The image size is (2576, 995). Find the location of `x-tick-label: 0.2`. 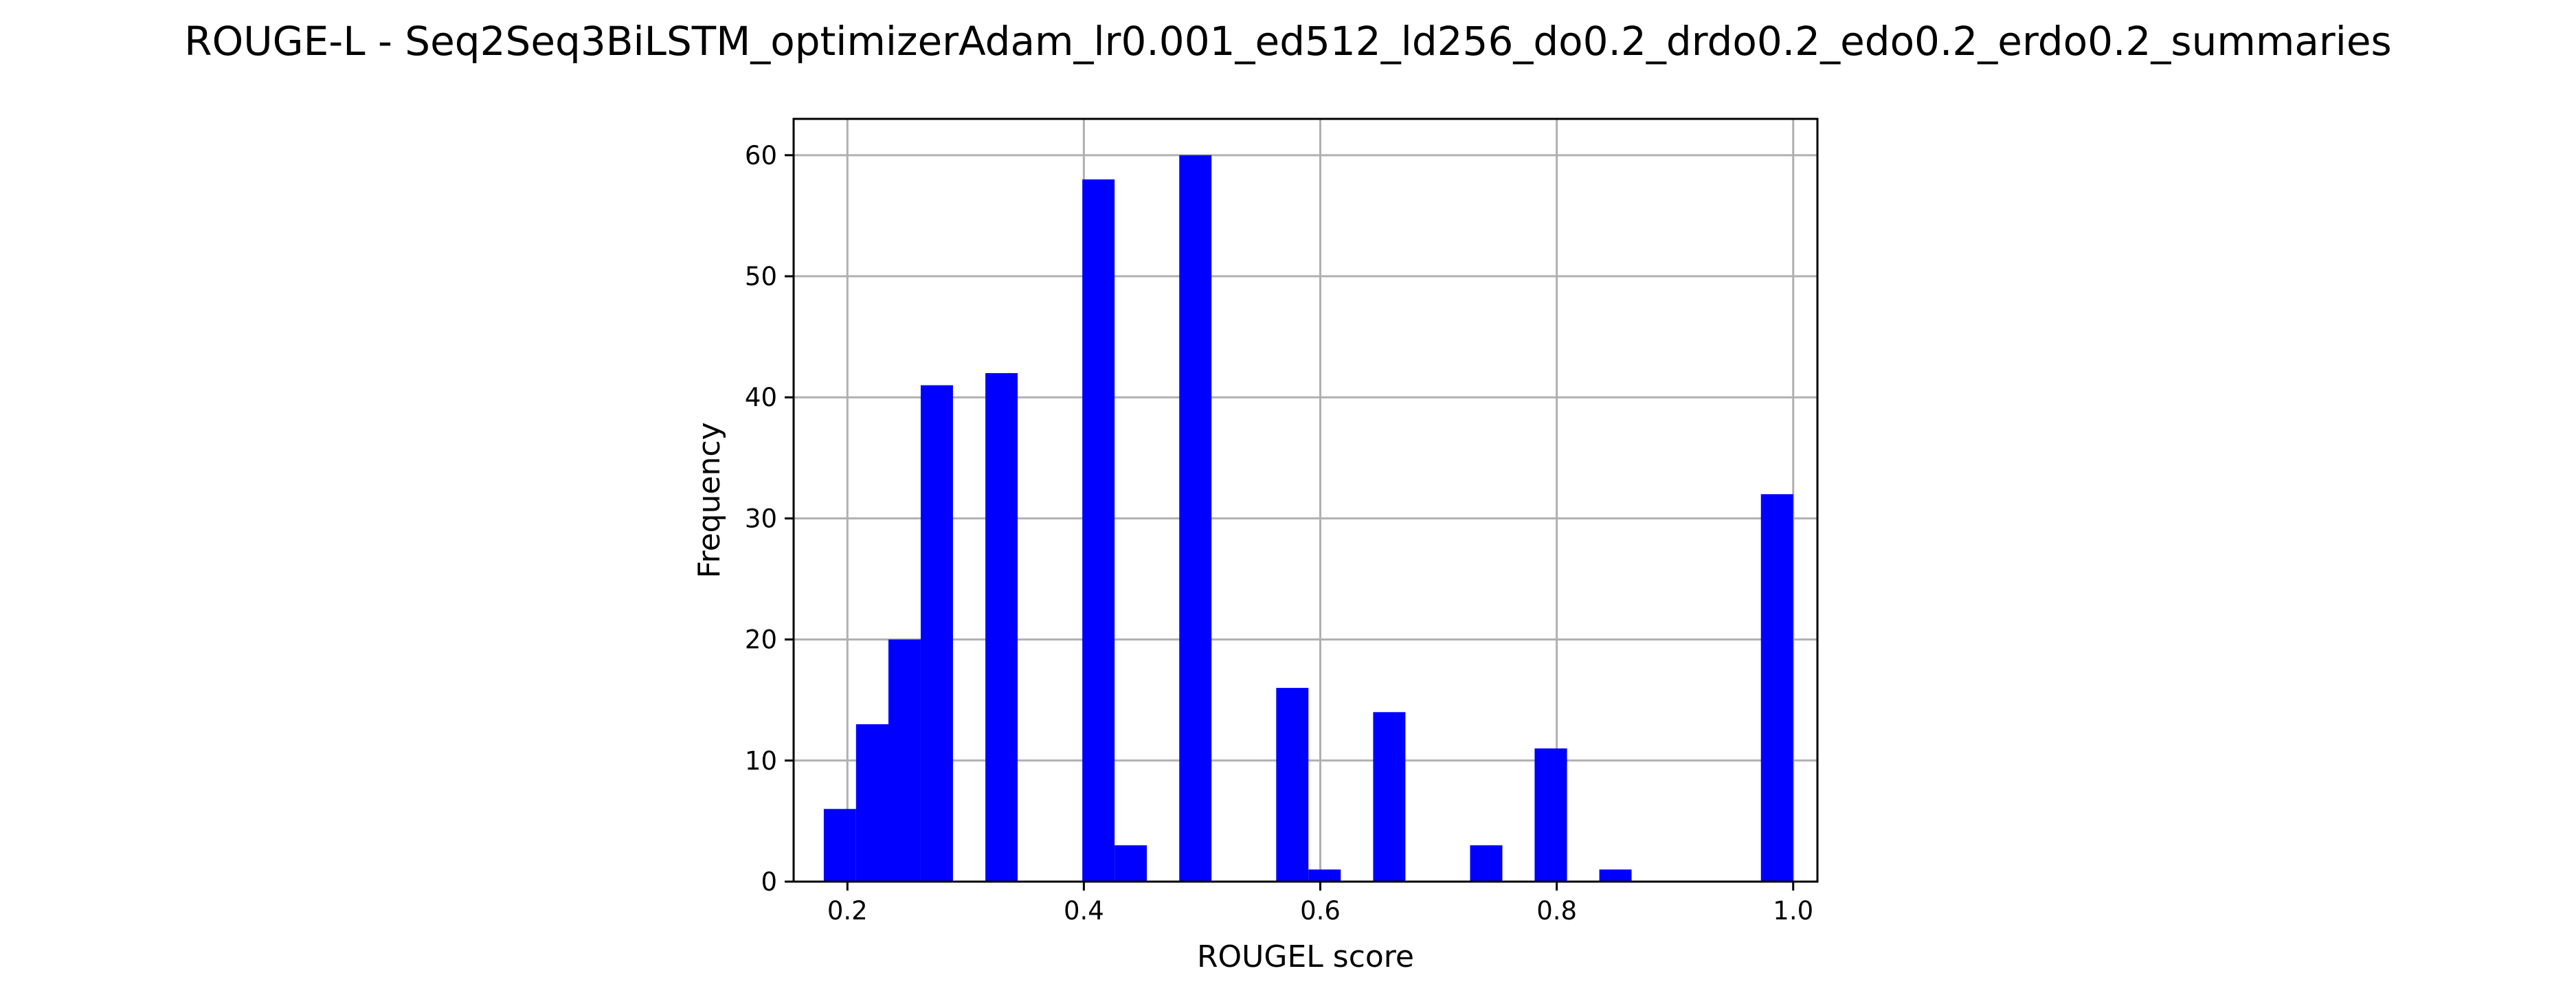

x-tick-label: 0.2 is located at coordinates (847, 911).